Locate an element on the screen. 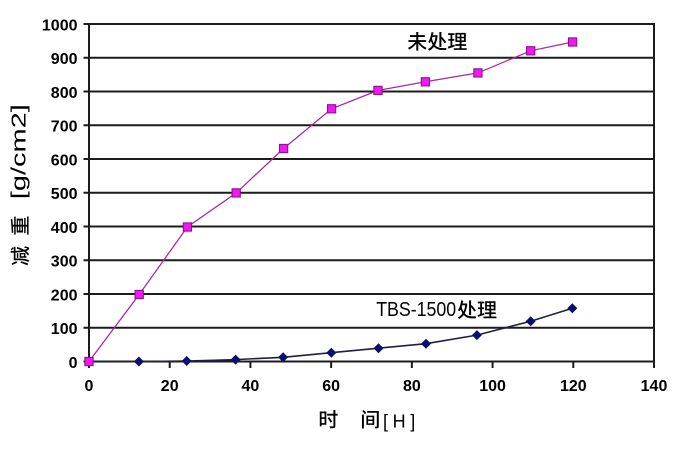 This screenshot has height=449, width=697. svg-text: 700 is located at coordinates (64, 127).